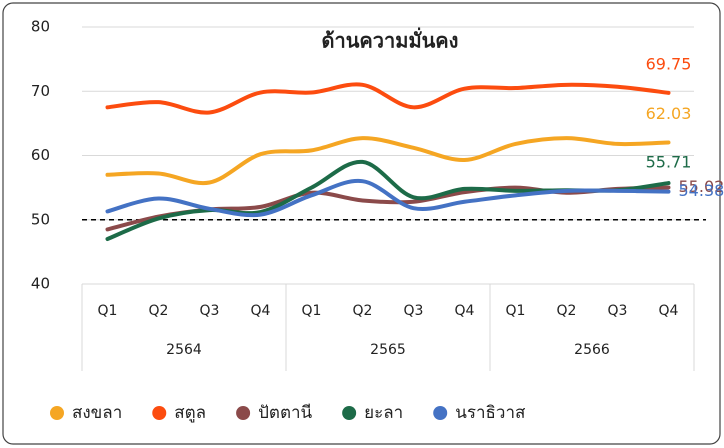 The height and width of the screenshot is (448, 724). What do you see at coordinates (669, 113) in the screenshot?
I see `data-label: 62.03` at bounding box center [669, 113].